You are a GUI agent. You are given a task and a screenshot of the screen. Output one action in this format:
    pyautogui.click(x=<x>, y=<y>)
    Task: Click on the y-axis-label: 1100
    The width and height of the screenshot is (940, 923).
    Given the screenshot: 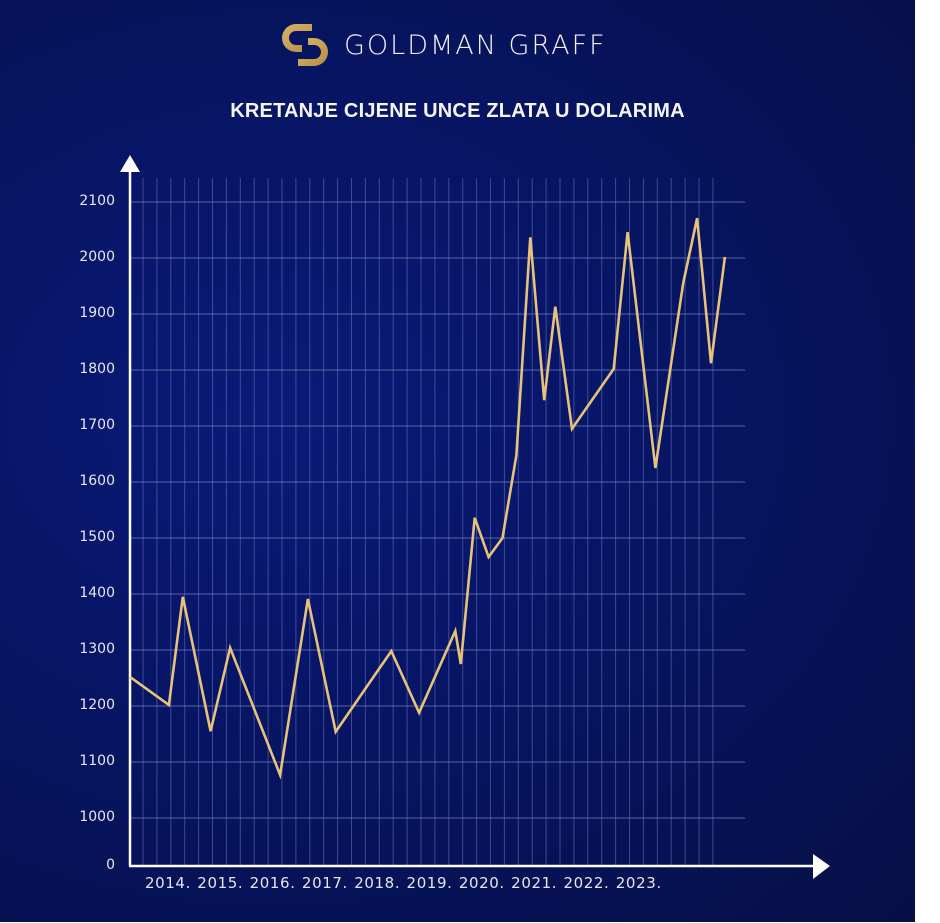 What is the action you would take?
    pyautogui.click(x=97, y=761)
    